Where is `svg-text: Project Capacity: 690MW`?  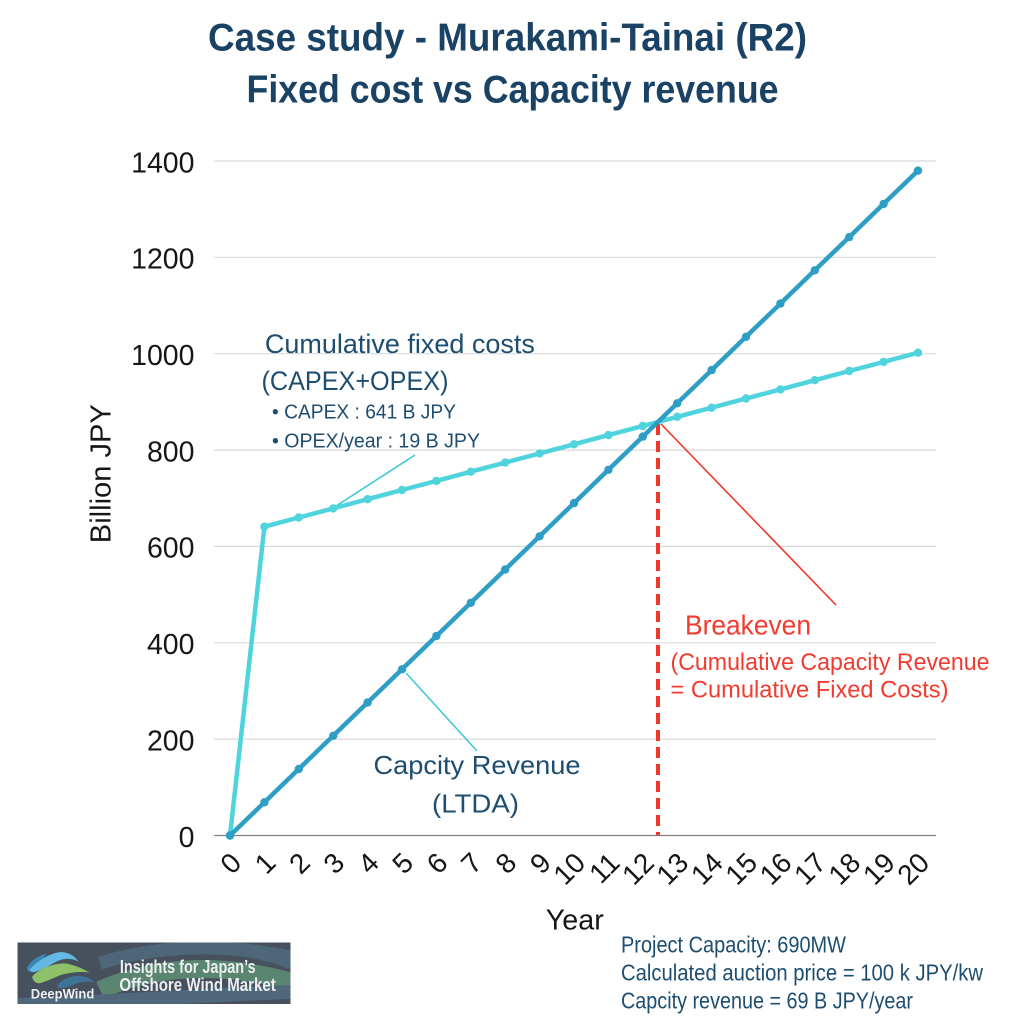 svg-text: Project Capacity: 690MW is located at coordinates (733, 945).